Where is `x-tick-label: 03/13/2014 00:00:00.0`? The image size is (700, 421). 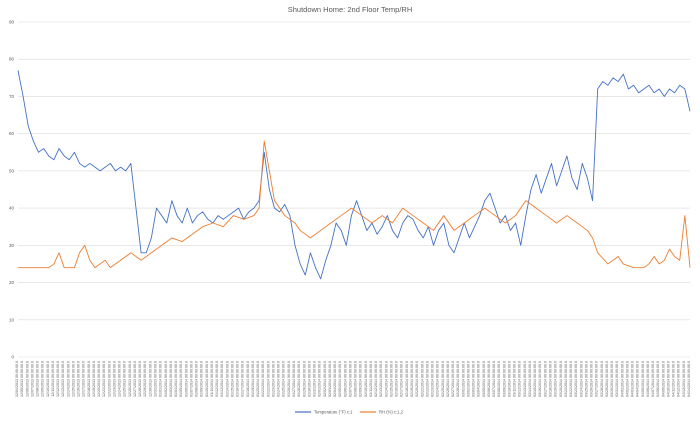
x-tick-label: 03/13/2014 00:00:00.0 is located at coordinates (525, 379).